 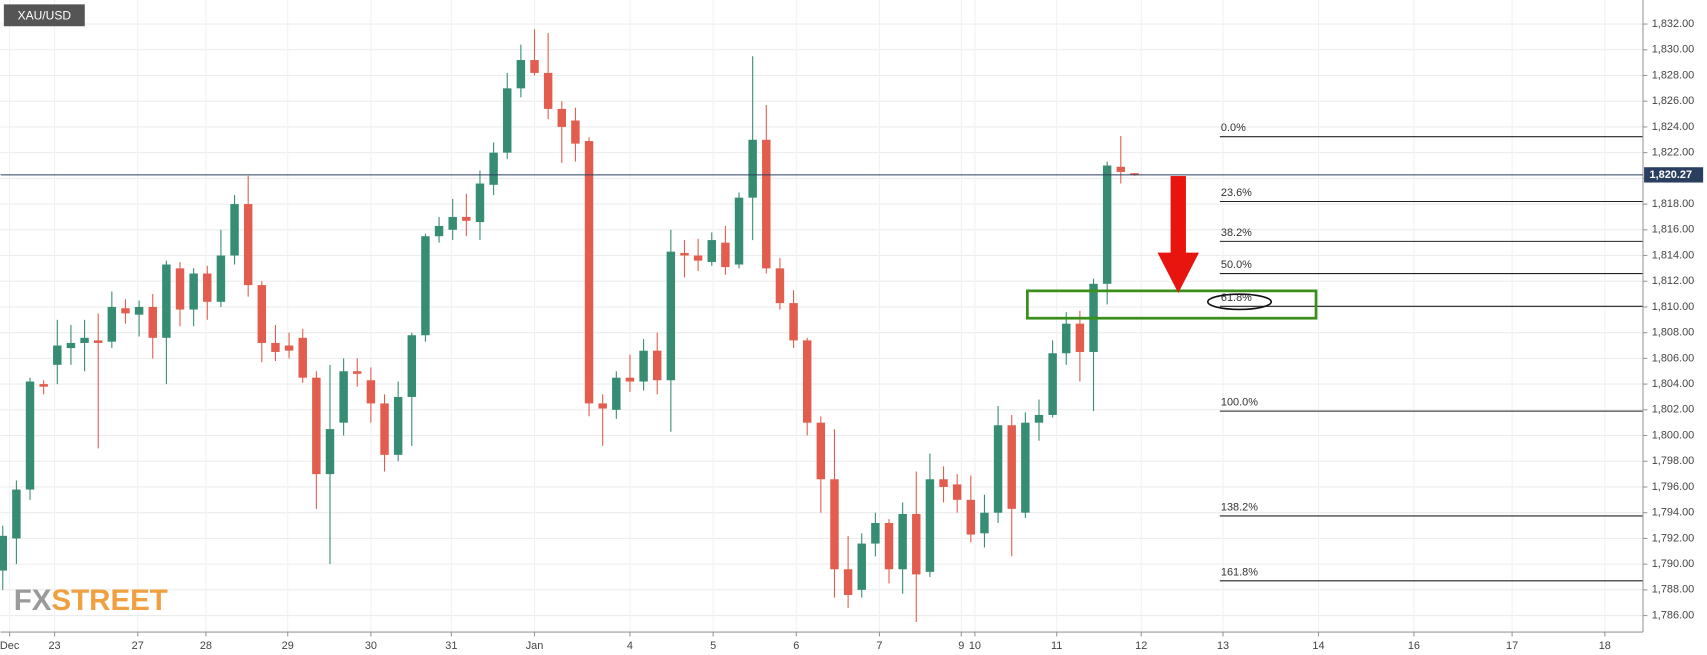 I want to click on y-tick-label: 1,818.00, so click(x=1673, y=204).